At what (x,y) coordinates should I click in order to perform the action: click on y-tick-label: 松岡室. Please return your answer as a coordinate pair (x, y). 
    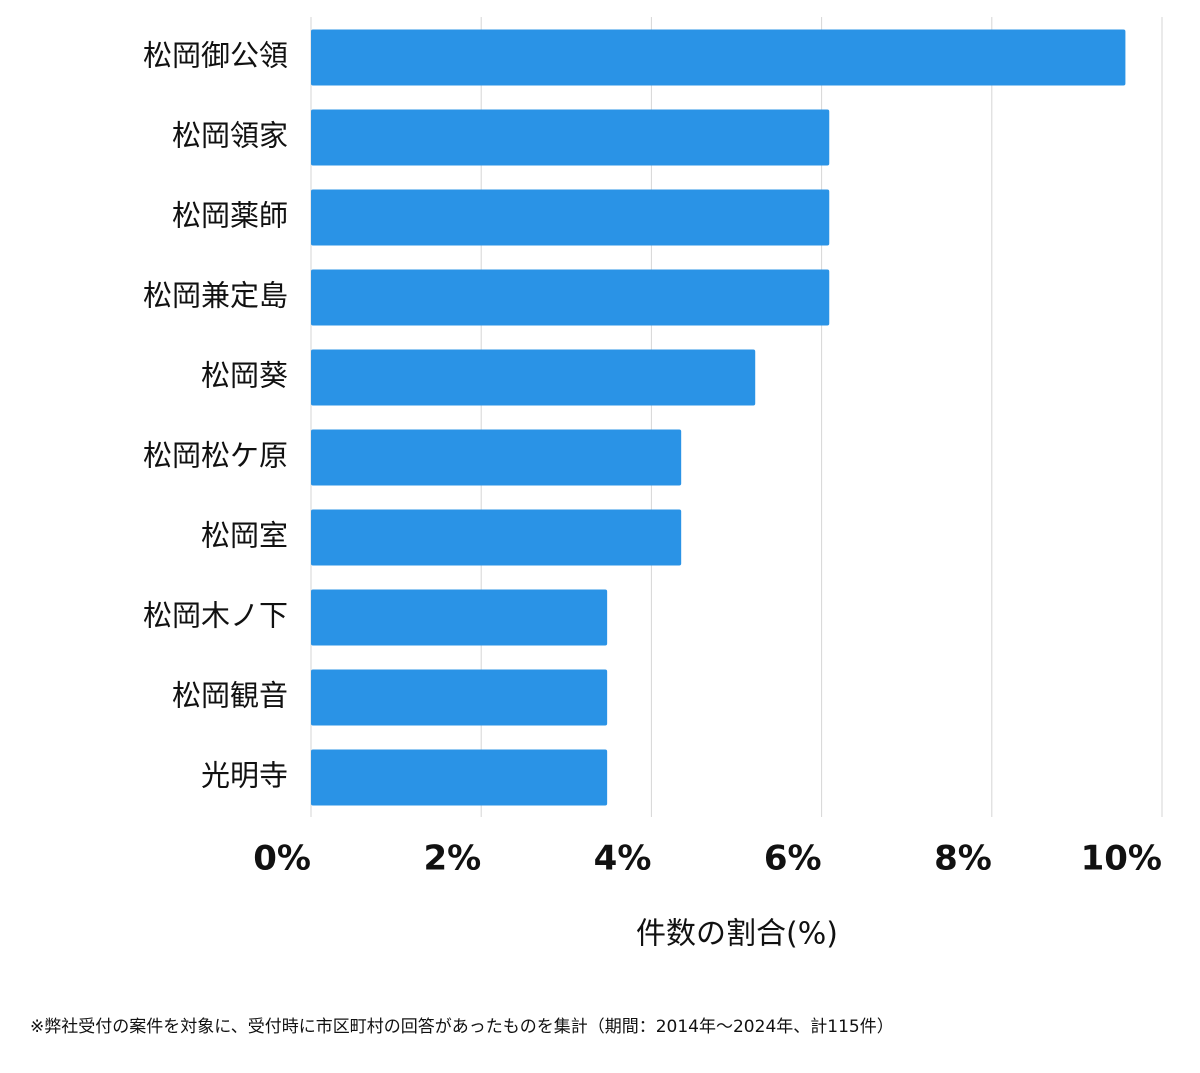
    Looking at the image, I should click on (244, 536).